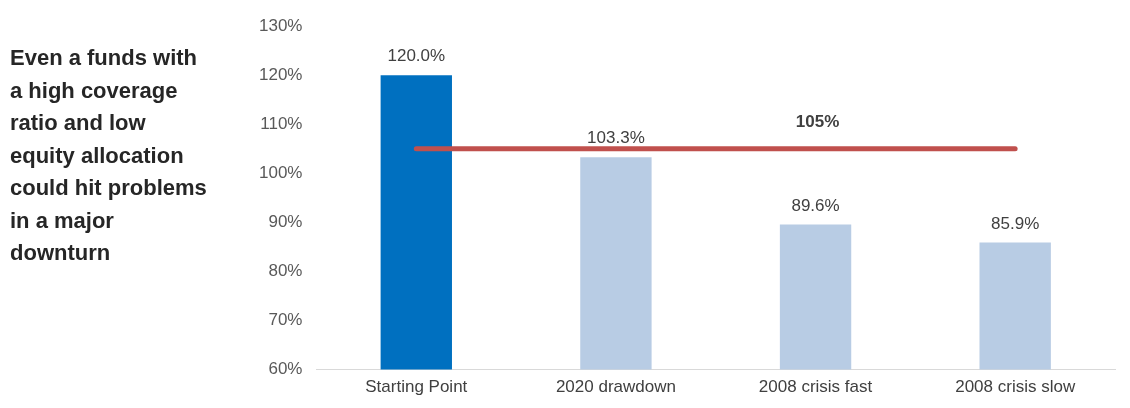 This screenshot has width=1130, height=408. What do you see at coordinates (281, 123) in the screenshot?
I see `y-tick-label: 110%` at bounding box center [281, 123].